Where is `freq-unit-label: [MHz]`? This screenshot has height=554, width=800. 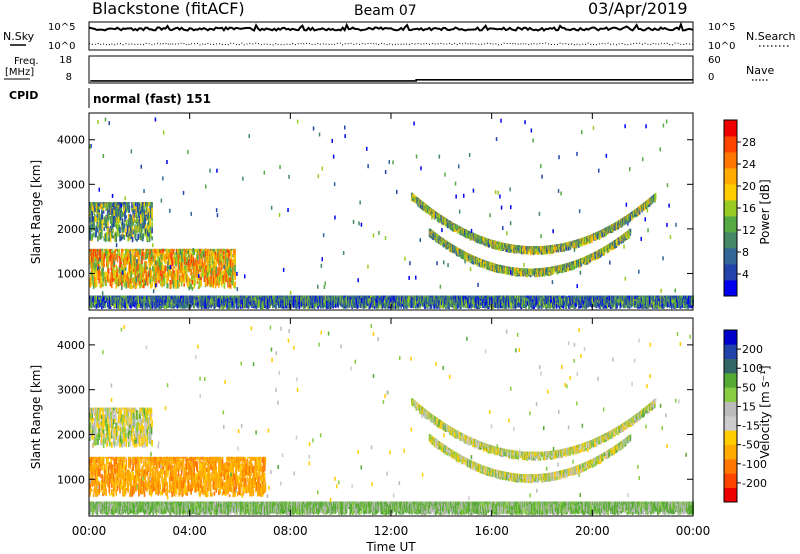
freq-unit-label: [MHz] is located at coordinates (19, 72).